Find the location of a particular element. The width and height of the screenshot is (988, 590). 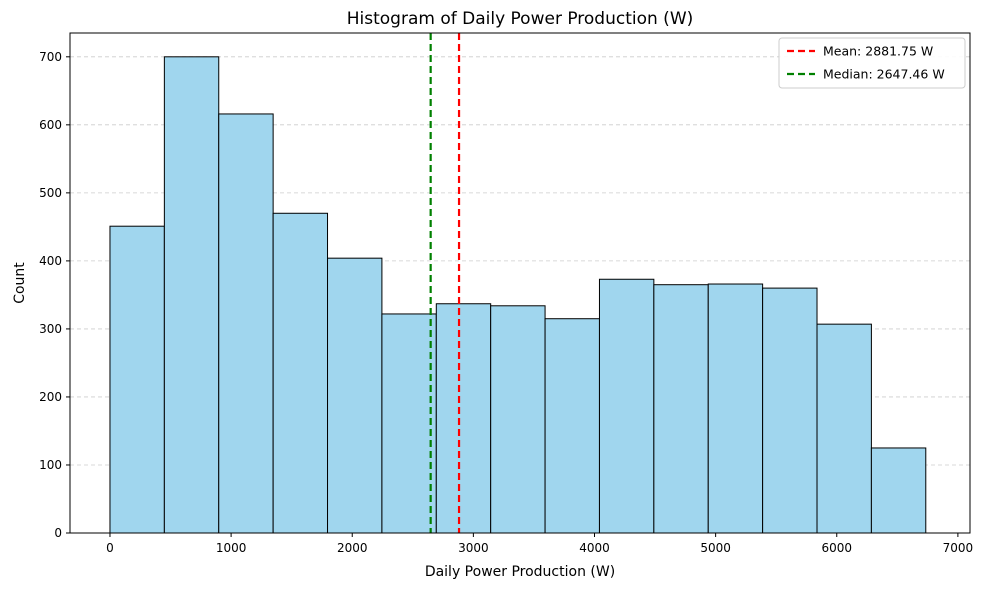

y-tick-label-1: 100 is located at coordinates (50, 465).